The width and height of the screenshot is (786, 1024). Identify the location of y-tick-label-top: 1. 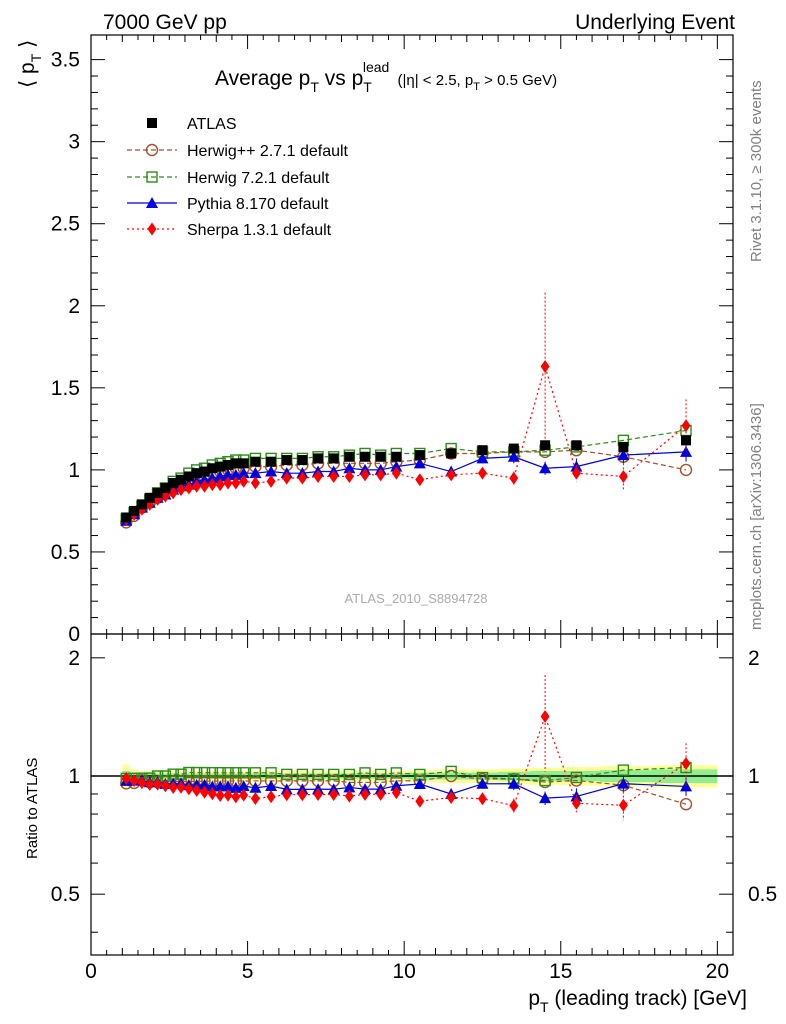
(74, 470).